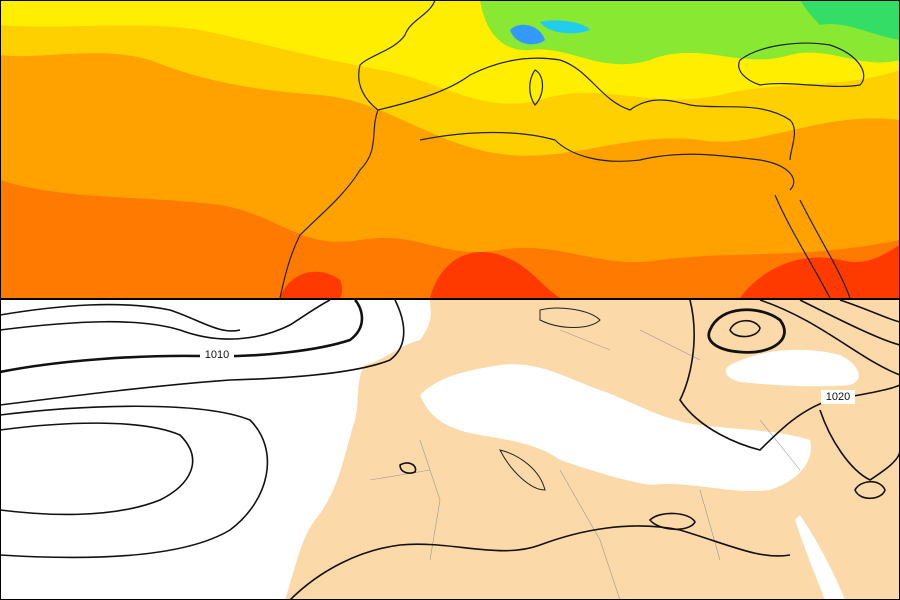 This screenshot has height=600, width=900. What do you see at coordinates (536, 87) in the screenshot?
I see `island` at bounding box center [536, 87].